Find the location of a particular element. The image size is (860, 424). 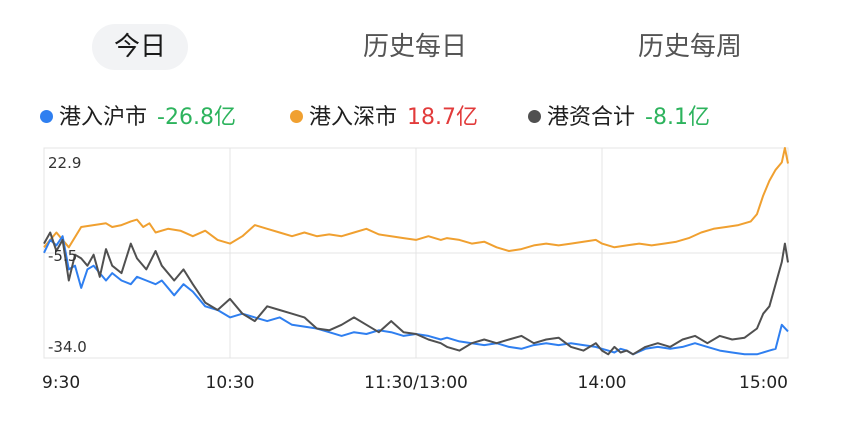

x-tick-label: 9:30 is located at coordinates (61, 383).